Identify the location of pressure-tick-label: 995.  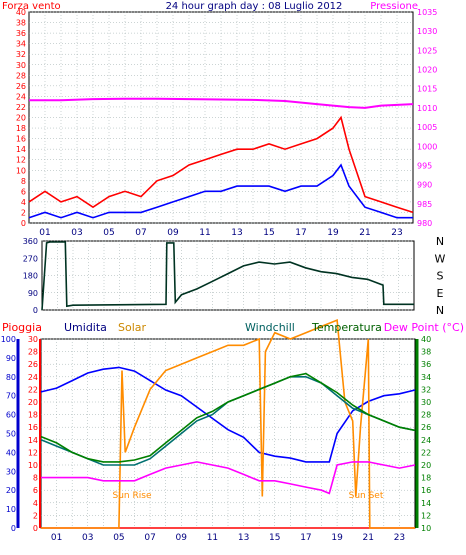
(424, 165).